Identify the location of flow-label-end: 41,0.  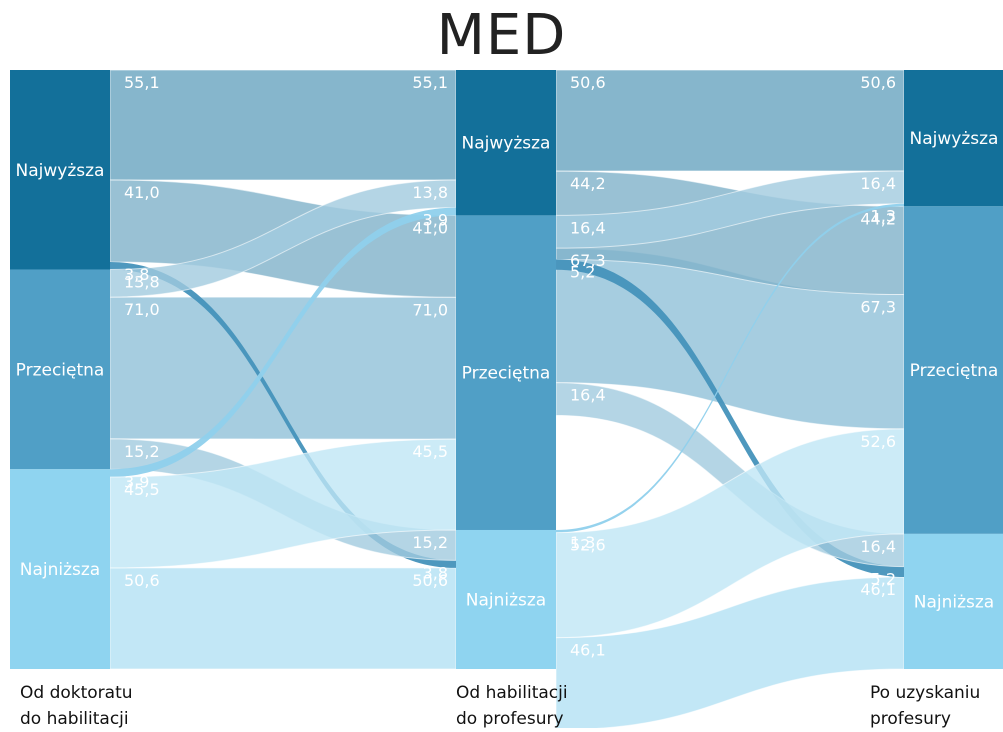
(430, 227).